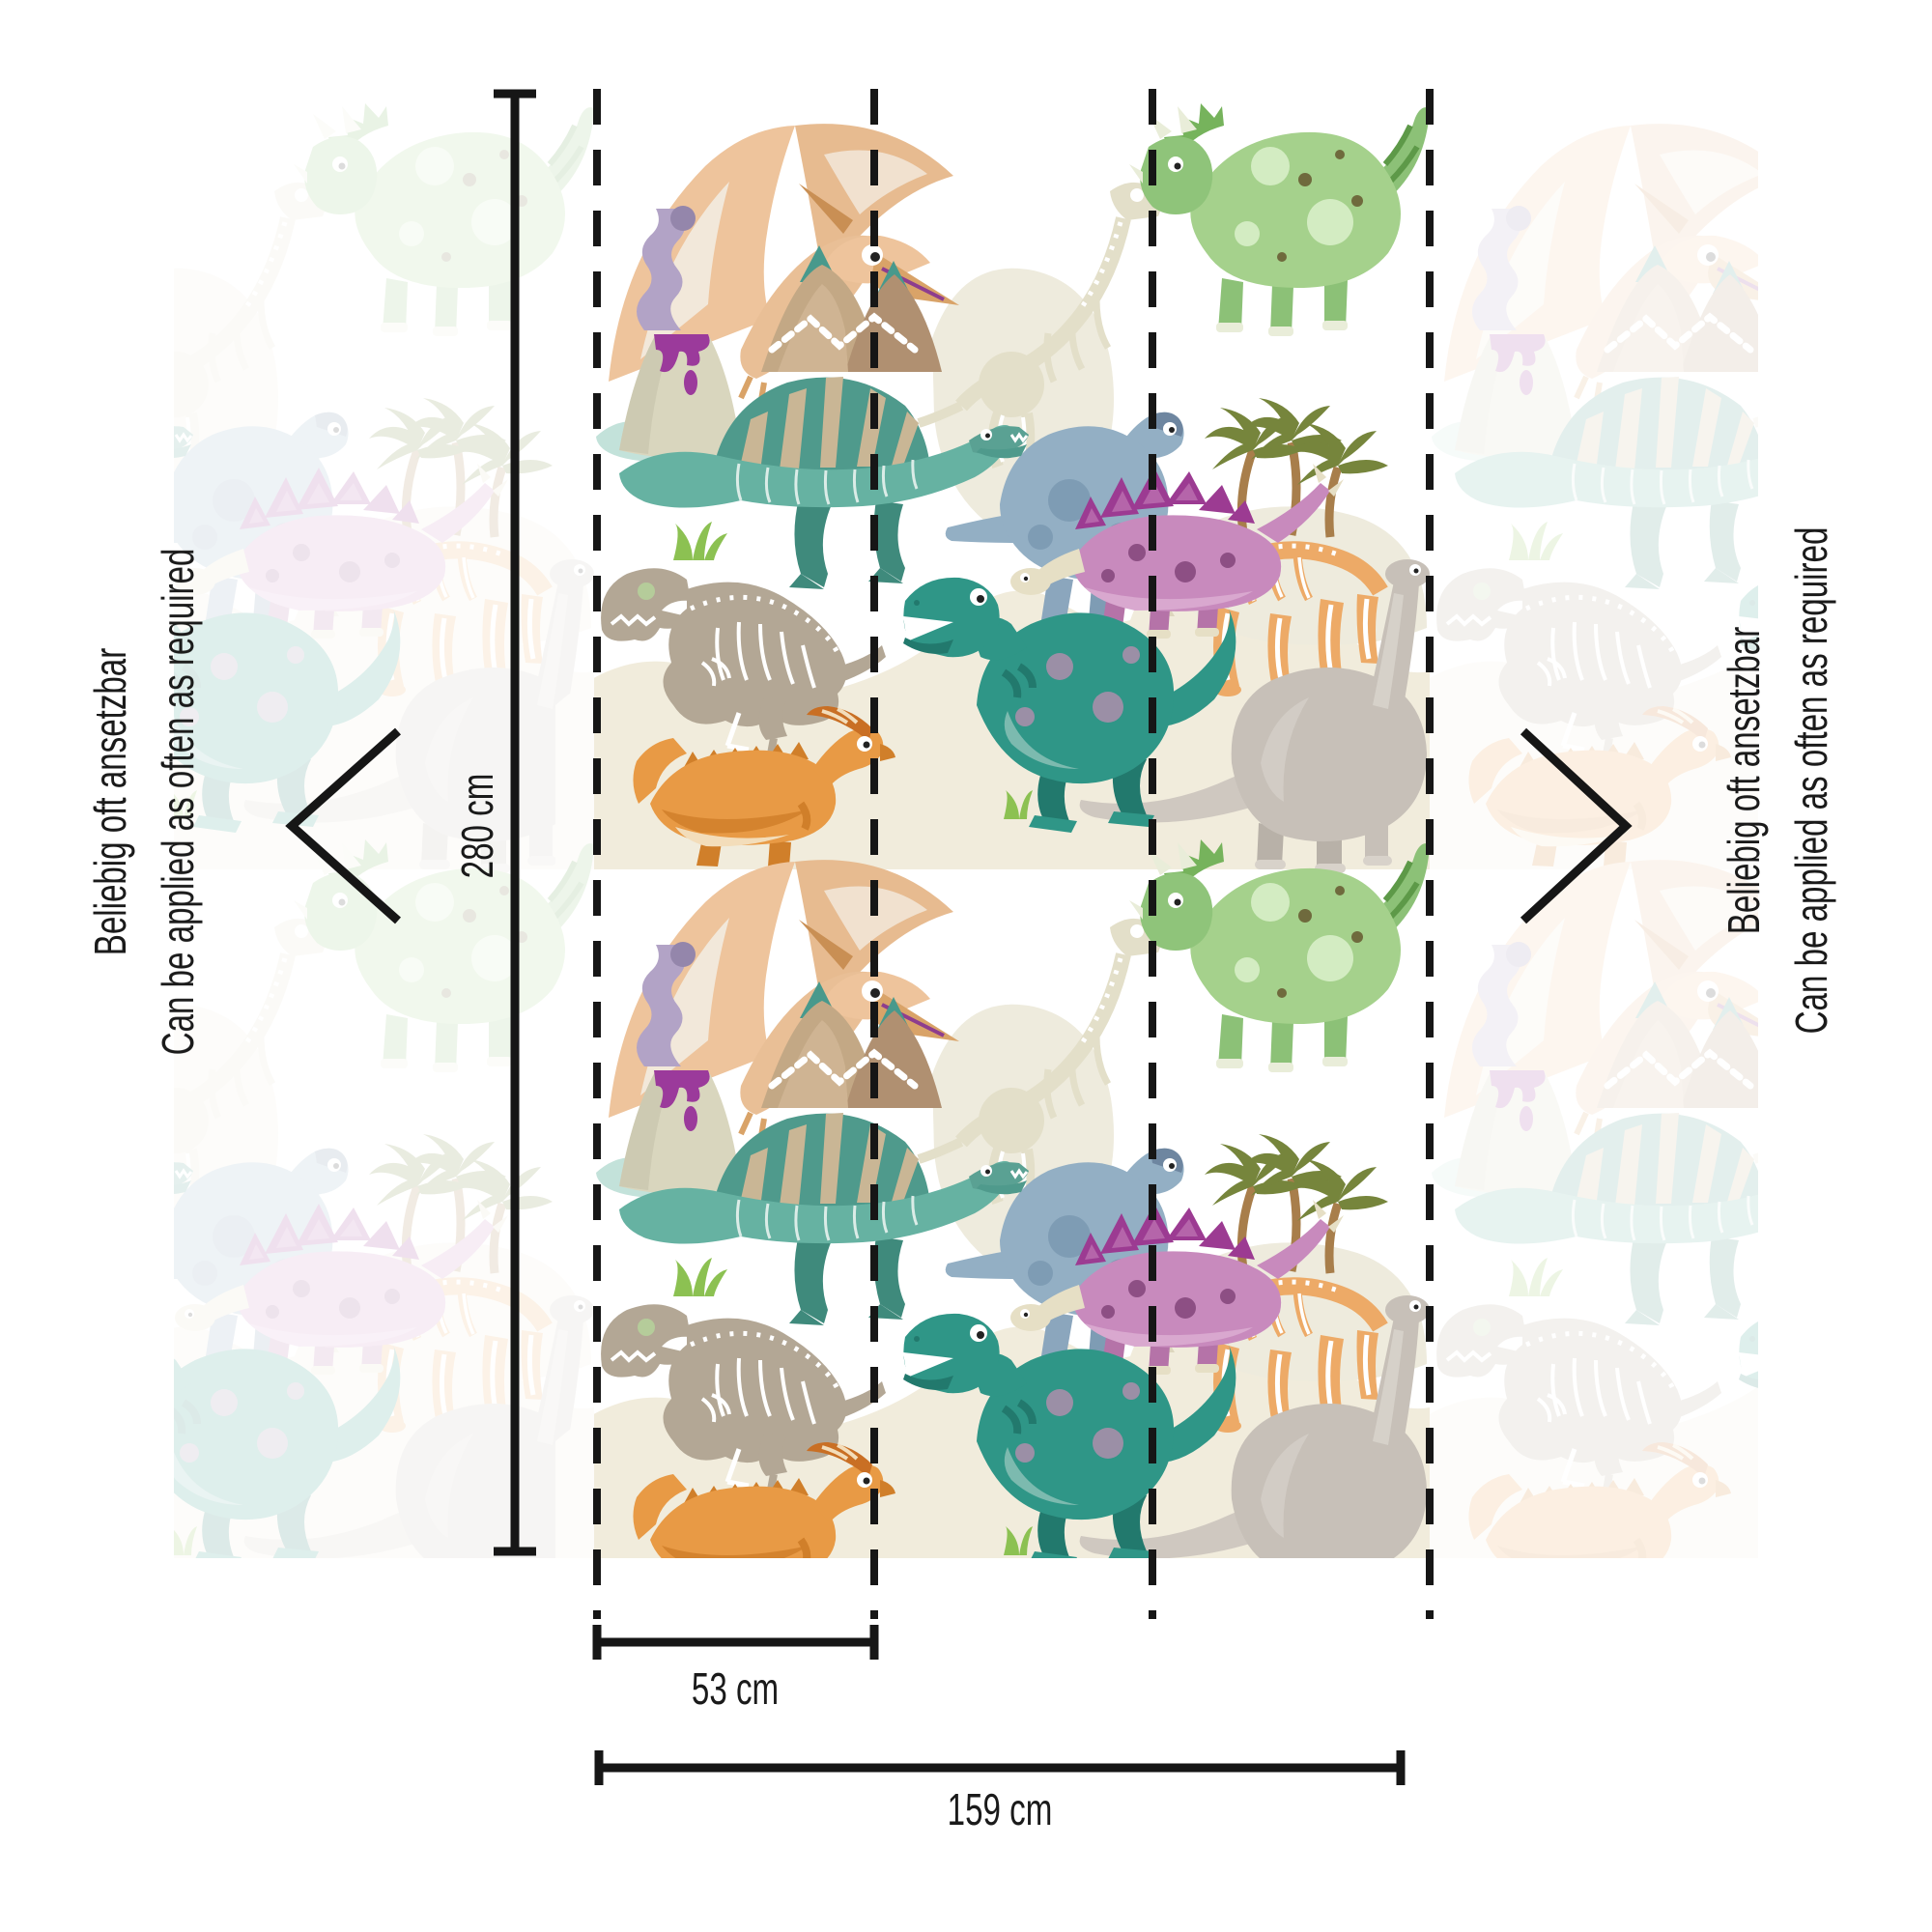 The image size is (1932, 1932). What do you see at coordinates (1000, 1809) in the screenshot?
I see `total-width-dimension-label: 159 cm` at bounding box center [1000, 1809].